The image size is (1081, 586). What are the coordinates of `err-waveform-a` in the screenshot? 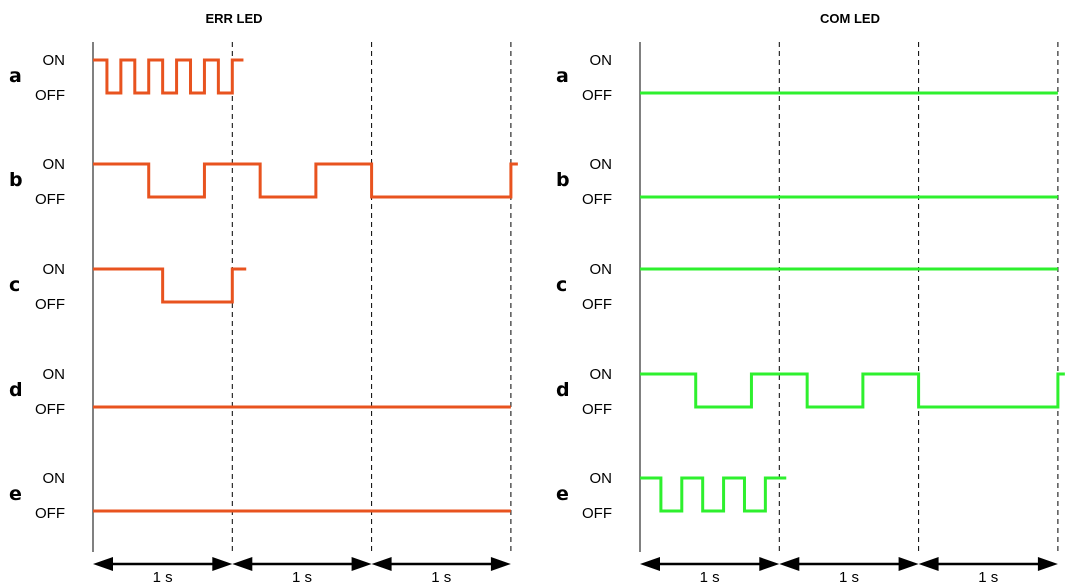 It's located at (168, 76).